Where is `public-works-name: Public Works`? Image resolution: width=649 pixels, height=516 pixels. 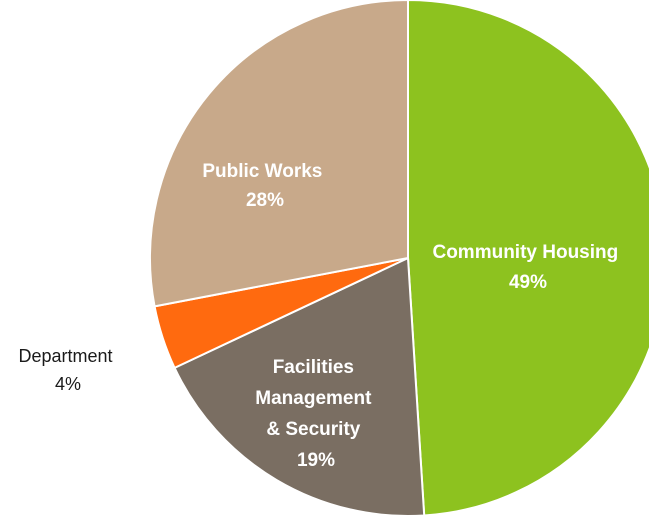 public-works-name: Public Works is located at coordinates (262, 171).